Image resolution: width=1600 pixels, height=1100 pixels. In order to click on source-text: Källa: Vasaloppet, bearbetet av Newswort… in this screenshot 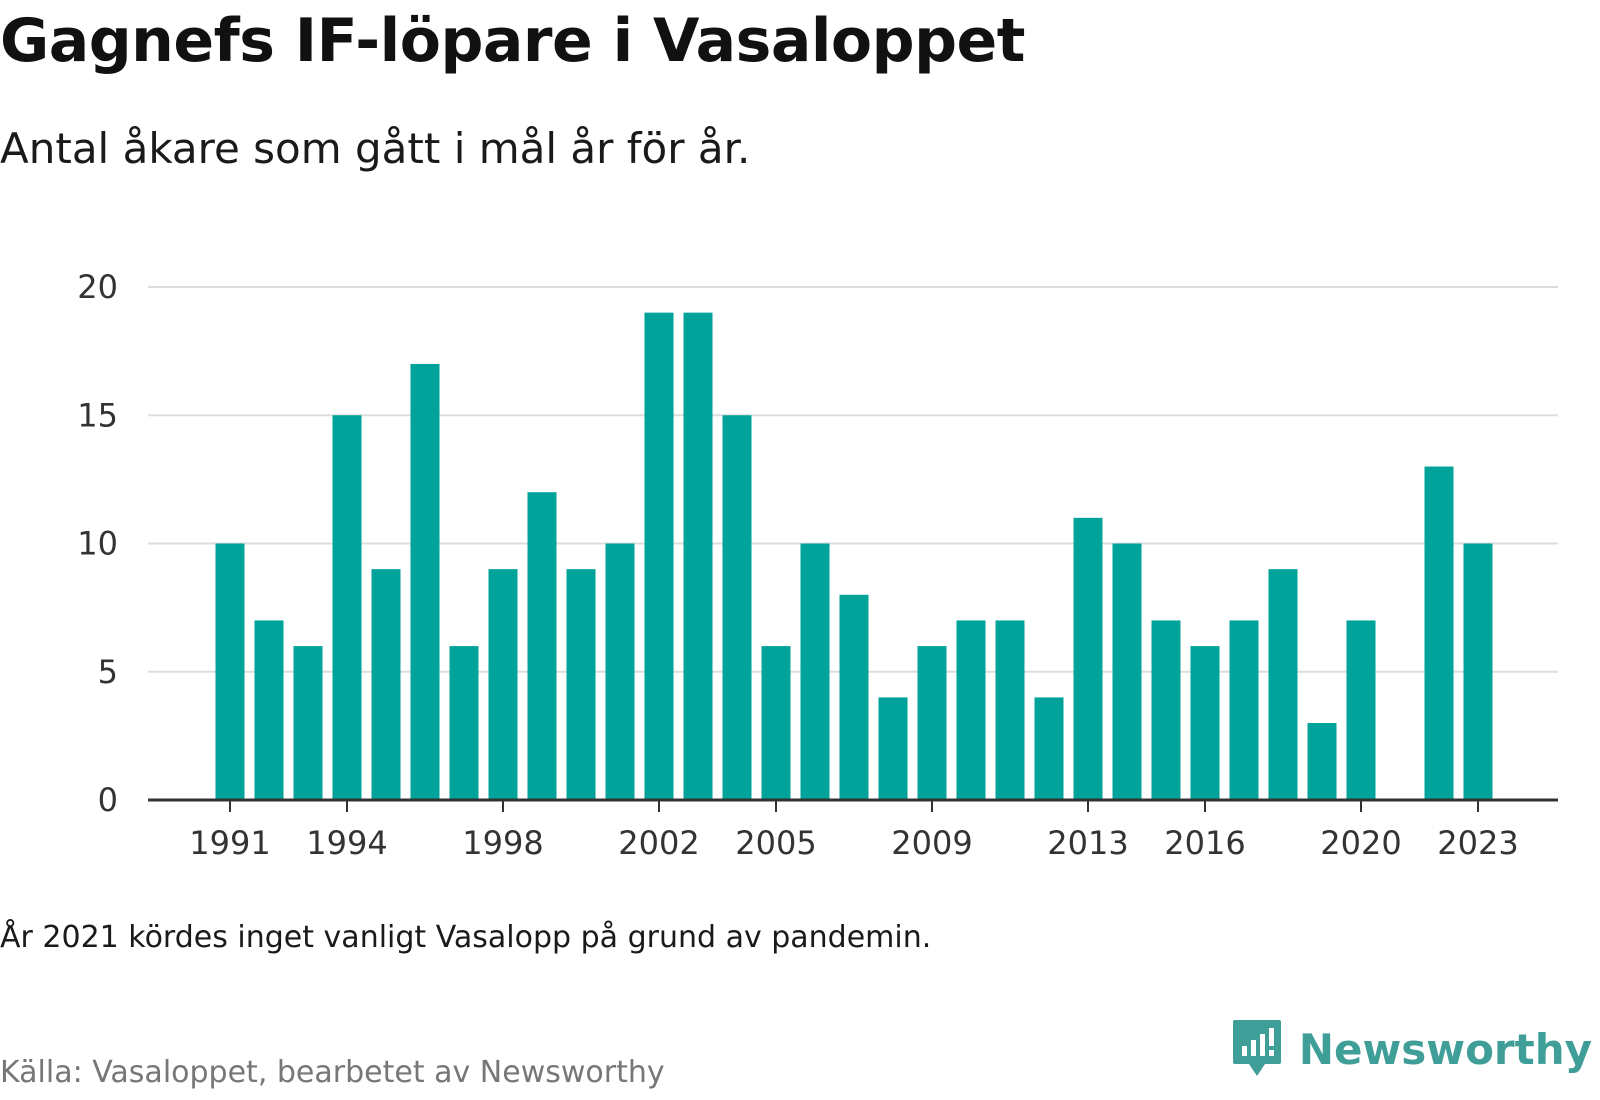, I will do `click(332, 1072)`.